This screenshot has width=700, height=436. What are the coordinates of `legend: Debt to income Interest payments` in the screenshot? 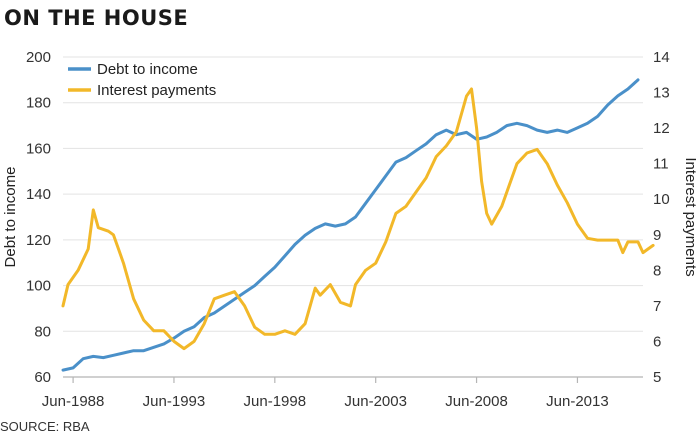 It's located at (142, 80).